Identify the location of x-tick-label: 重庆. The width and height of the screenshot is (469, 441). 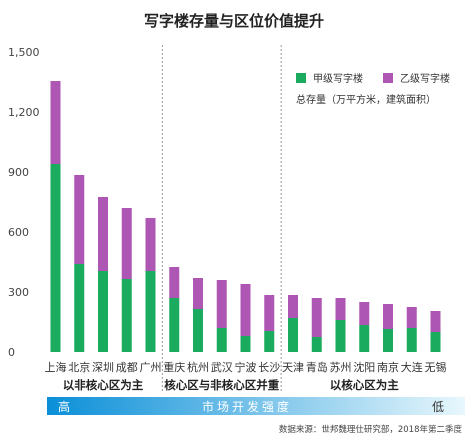
(174, 367).